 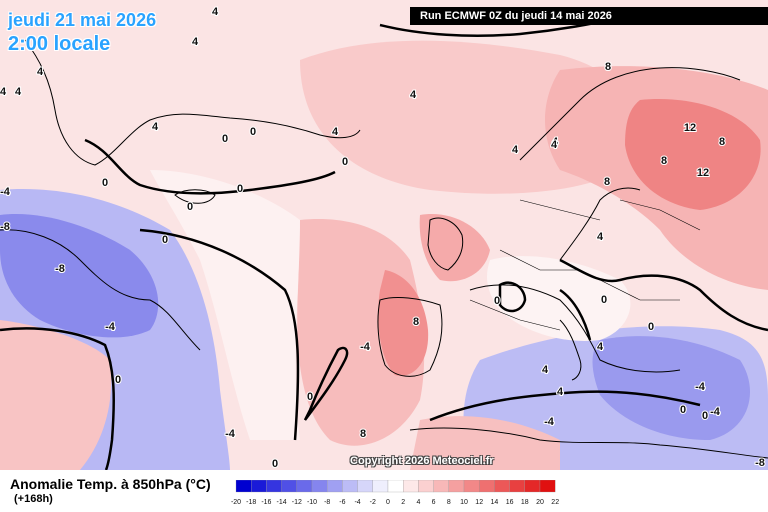 What do you see at coordinates (445, 244) in the screenshot?
I see `britain-coast` at bounding box center [445, 244].